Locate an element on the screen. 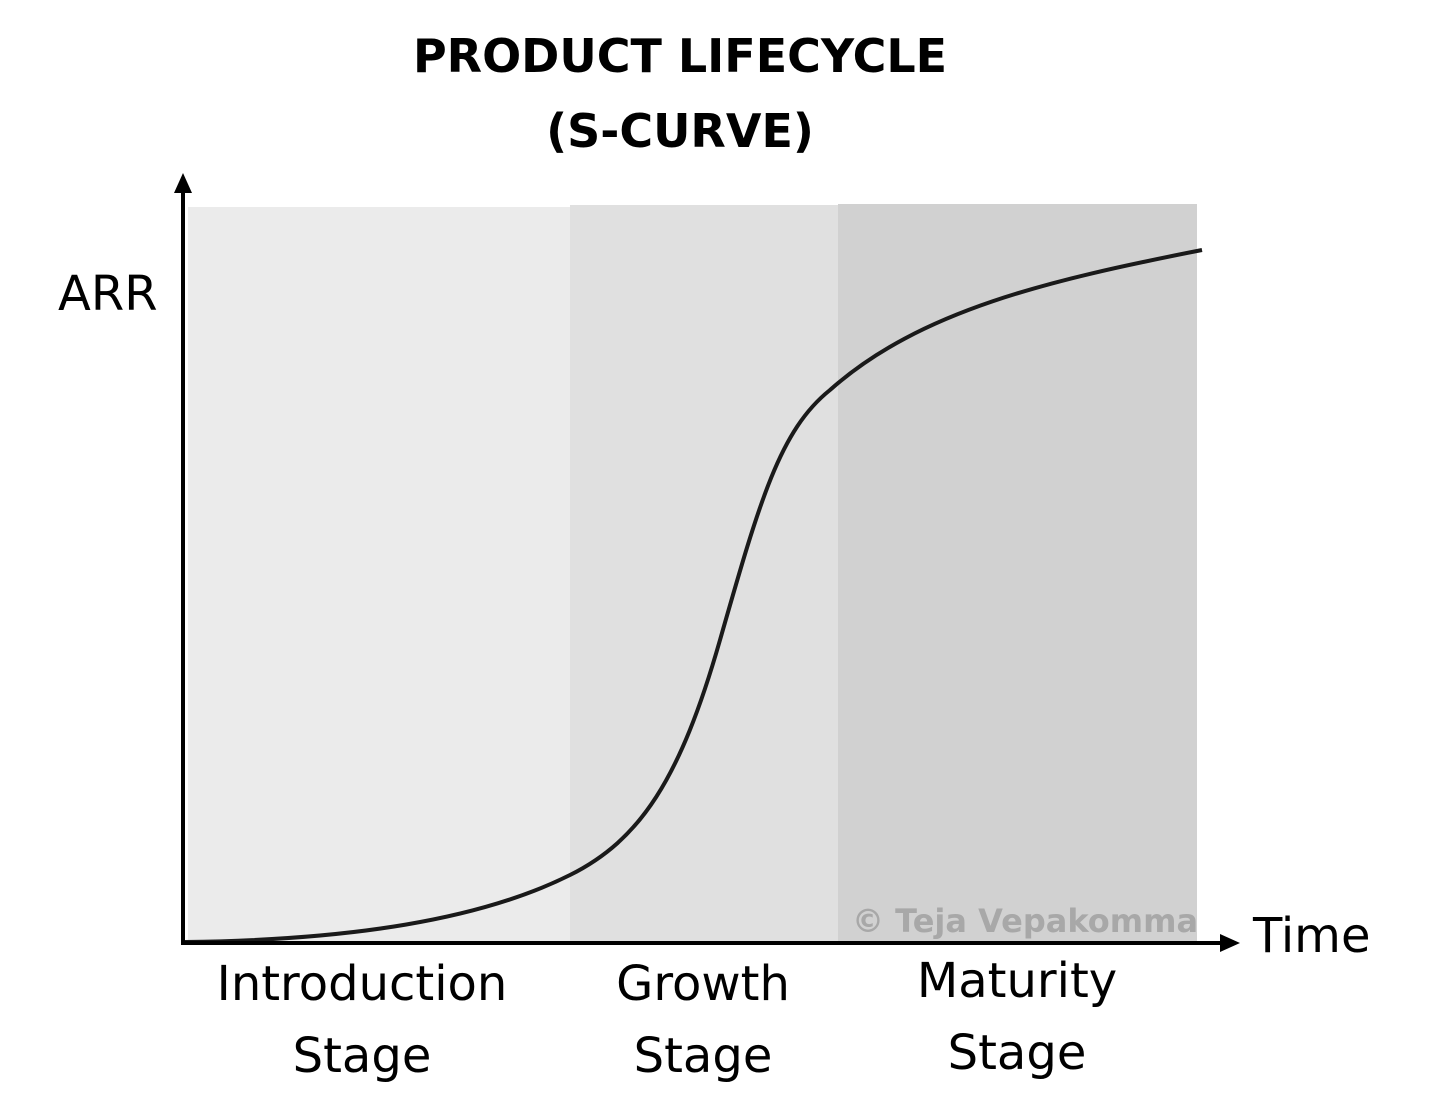 Image resolution: width=1456 pixels, height=1112 pixels. title-line: PRODUCT LIFECYCLE is located at coordinates (680, 56).